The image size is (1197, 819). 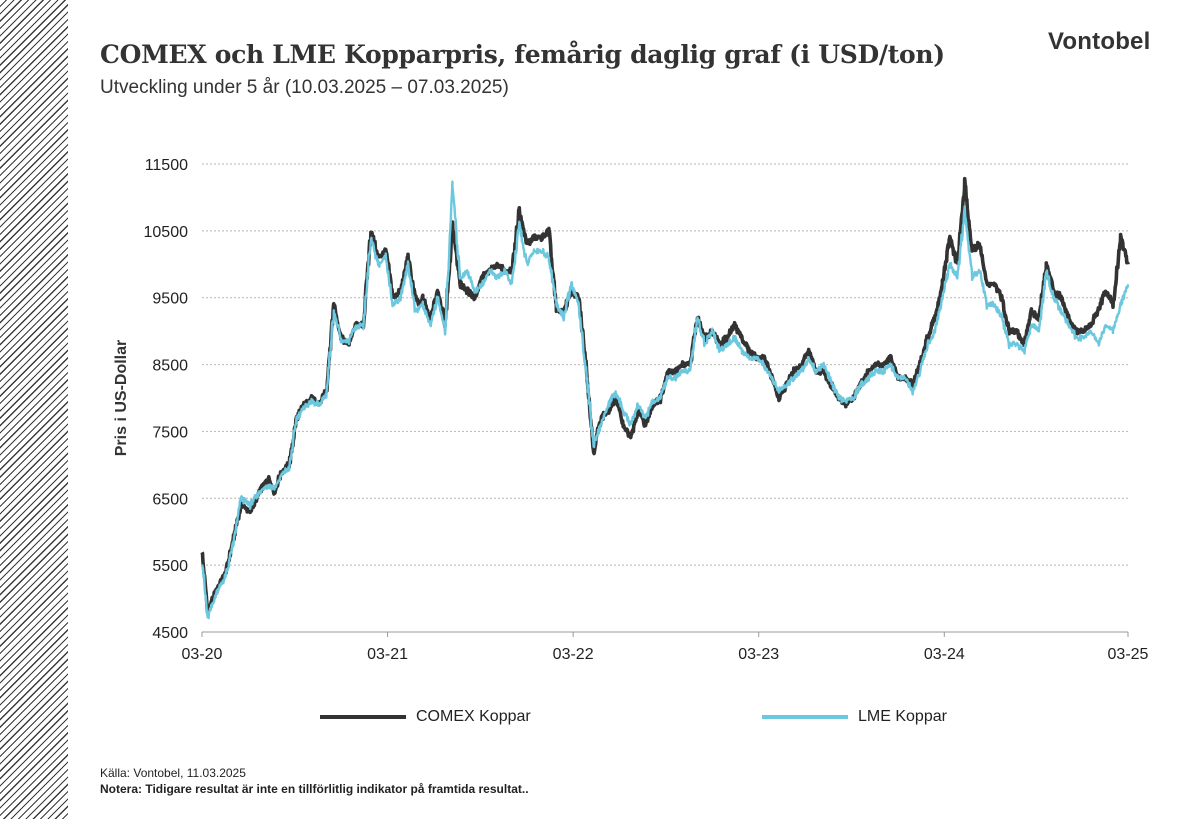 What do you see at coordinates (166, 232) in the screenshot?
I see `y-tick-label: 10500` at bounding box center [166, 232].